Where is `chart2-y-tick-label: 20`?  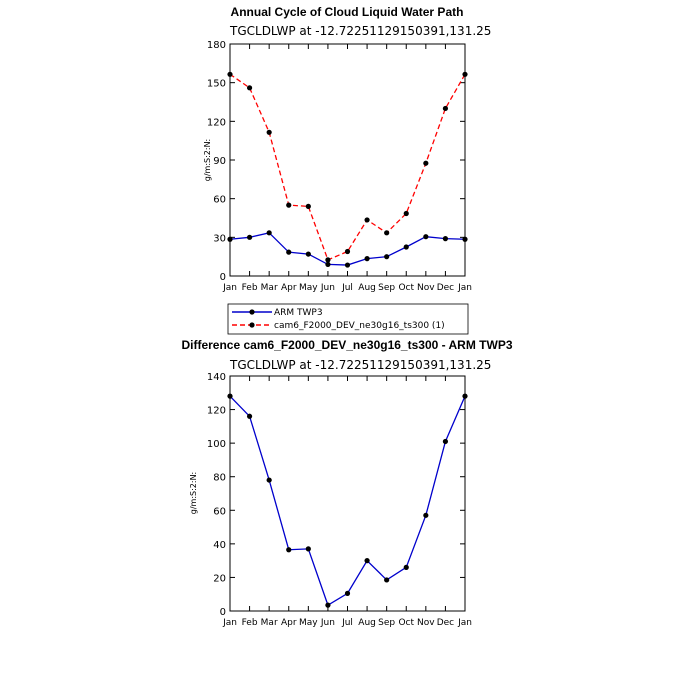 chart2-y-tick-label: 20 is located at coordinates (219, 578).